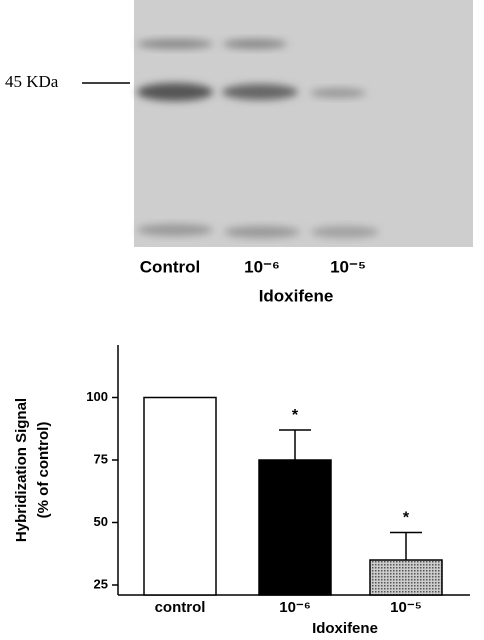 The image size is (484, 640). What do you see at coordinates (21, 470) in the screenshot?
I see `y-axis-label: Hybridization Signal` at bounding box center [21, 470].